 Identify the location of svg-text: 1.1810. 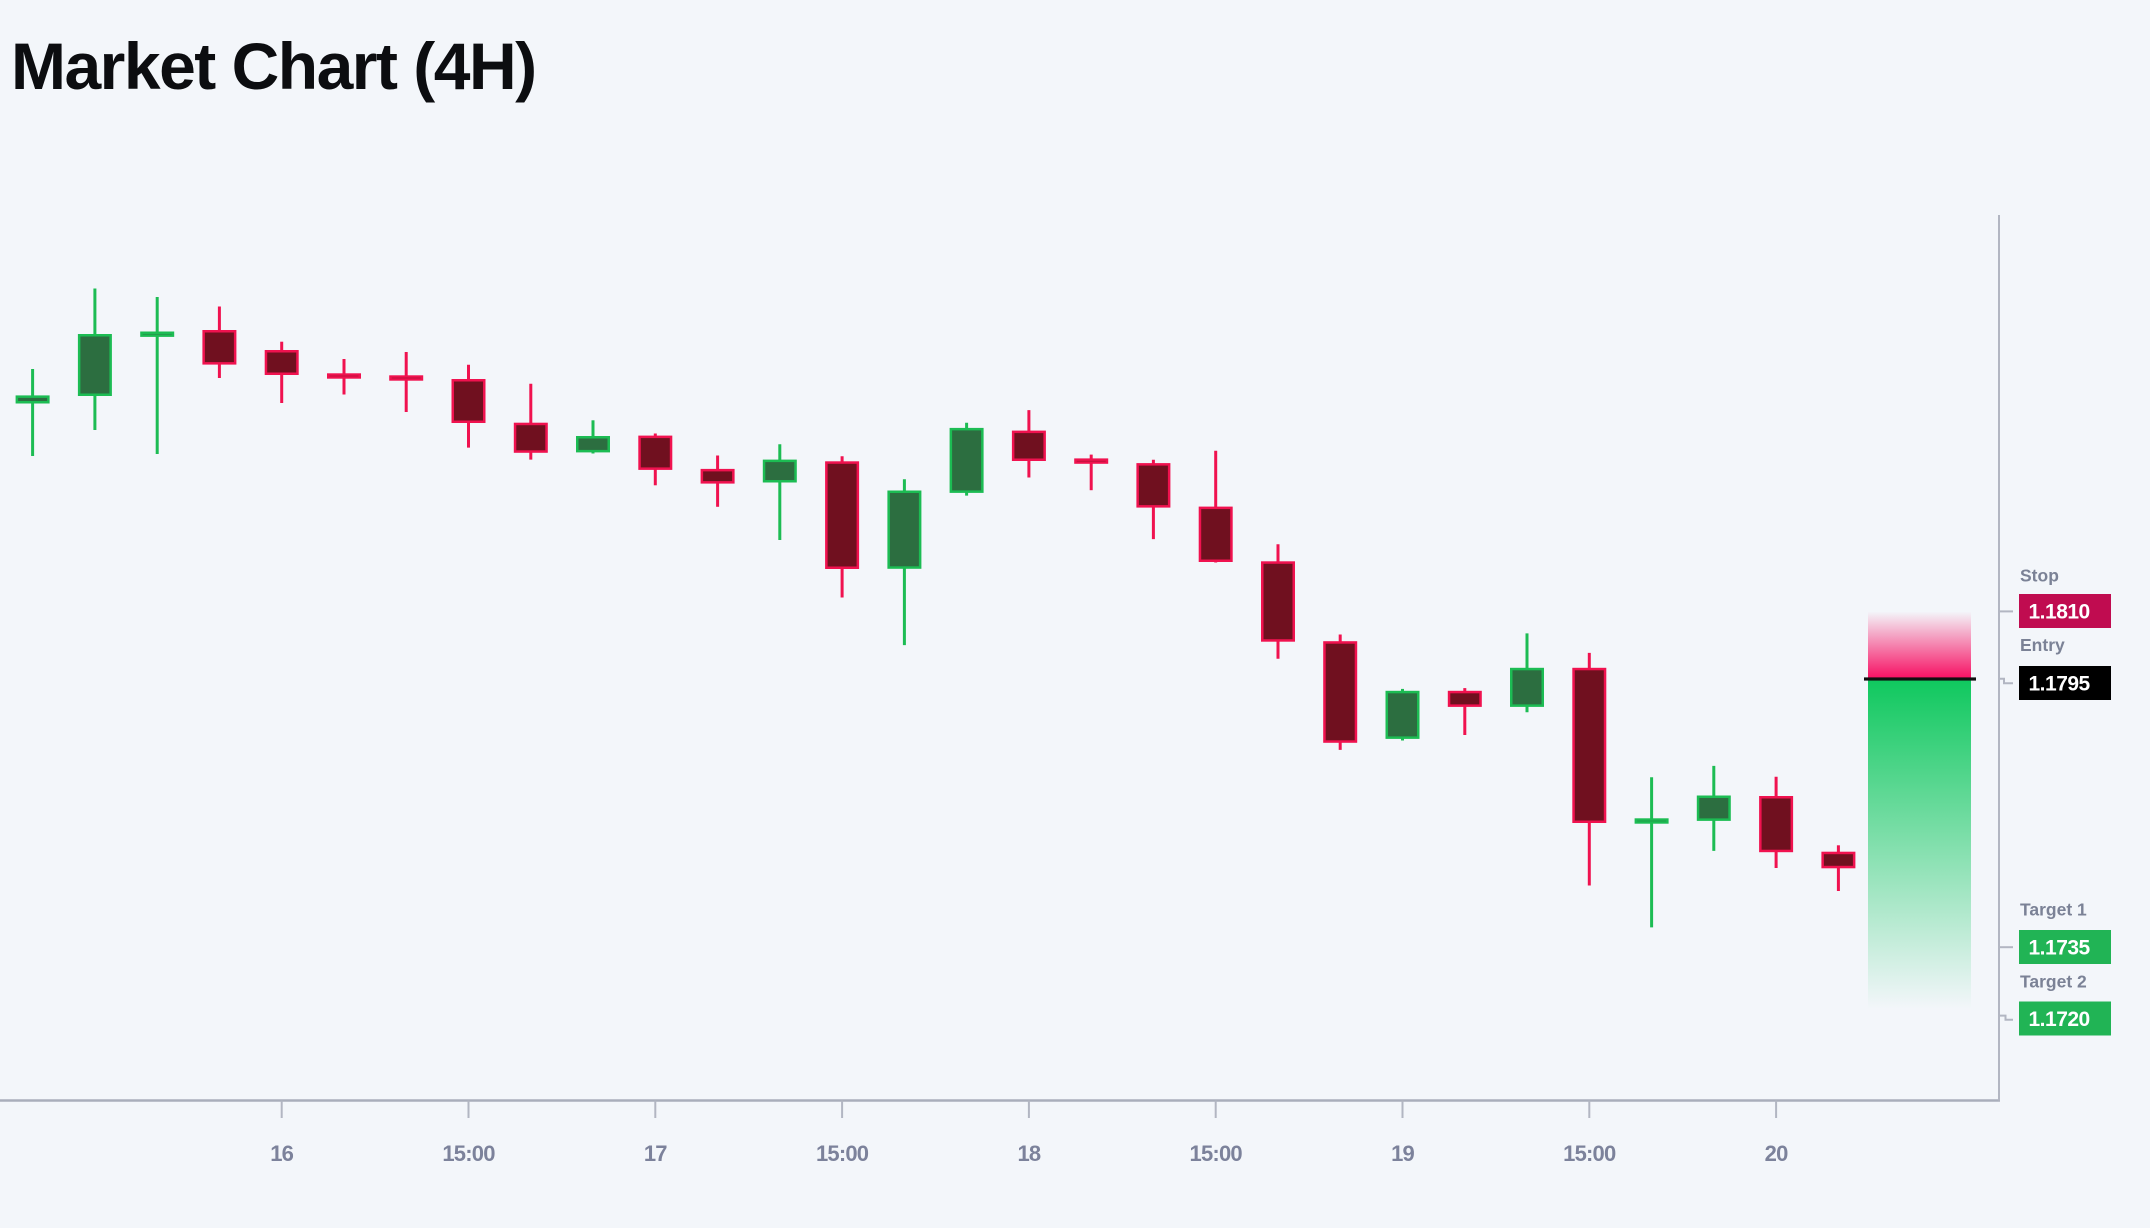
(2059, 612).